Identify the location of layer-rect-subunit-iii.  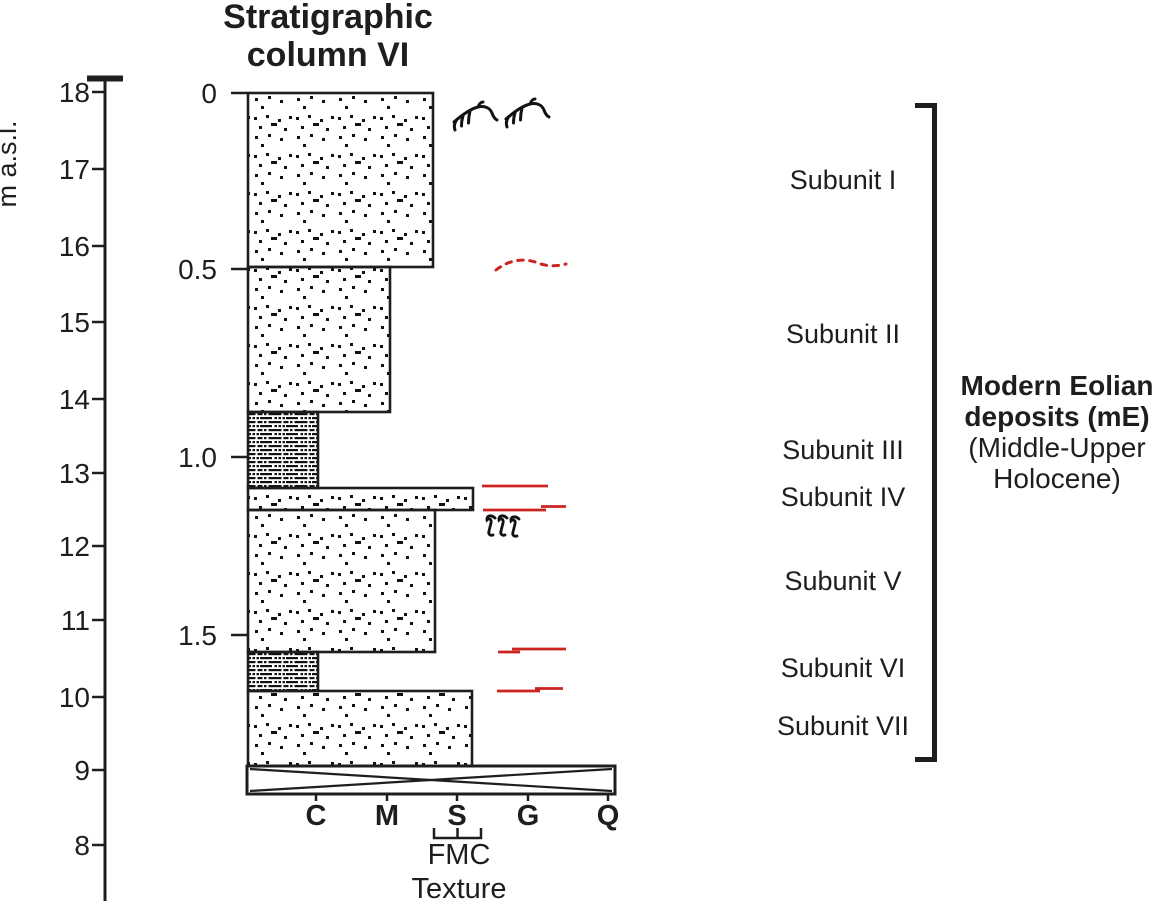
(283, 450).